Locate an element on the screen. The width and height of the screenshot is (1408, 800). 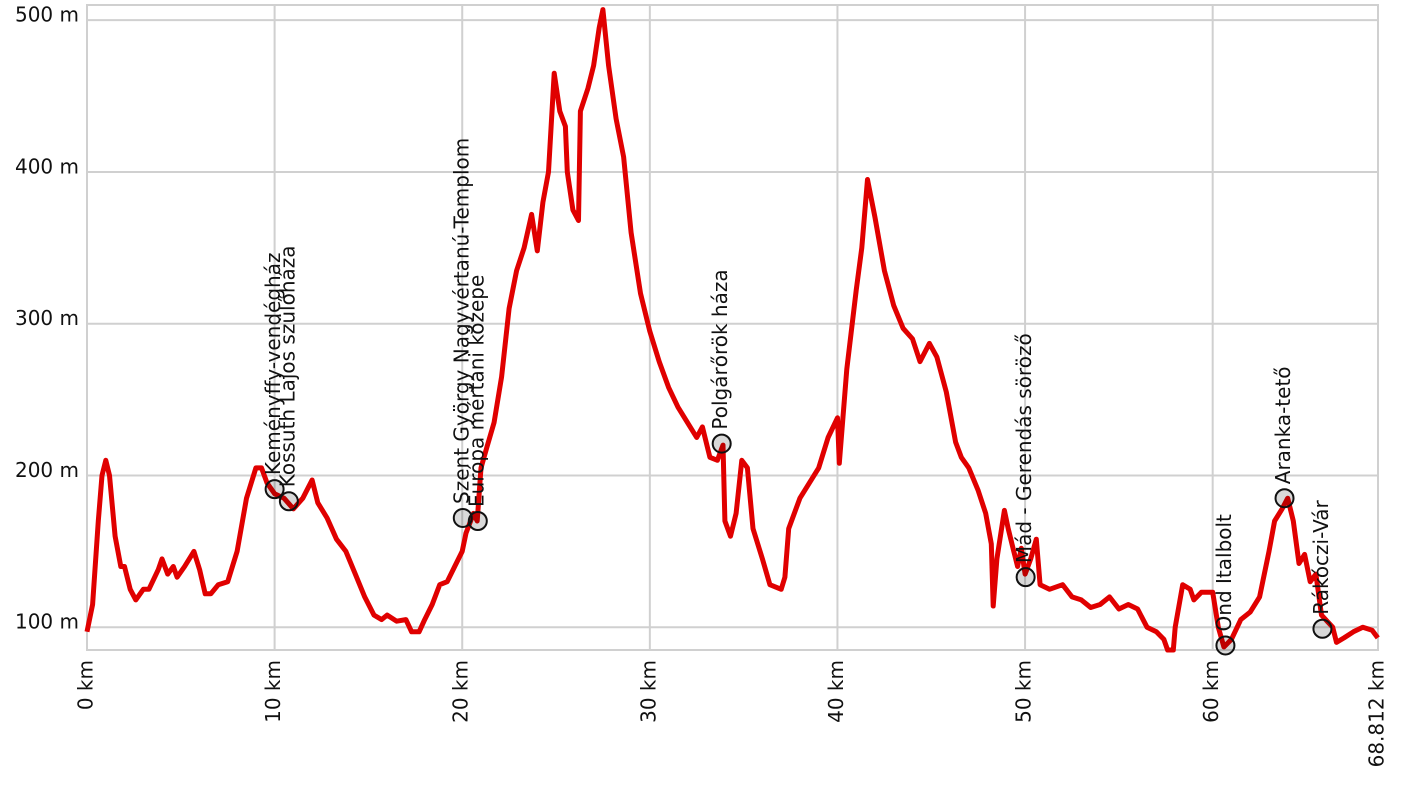
poi-label: Európa mértani közepe is located at coordinates (476, 391).